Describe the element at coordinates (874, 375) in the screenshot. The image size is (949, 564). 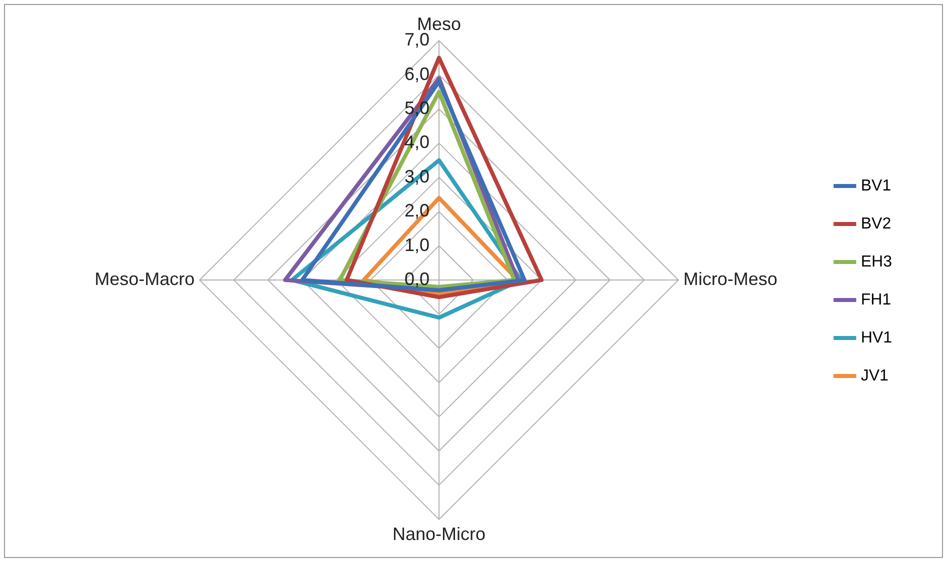
I see `legend-label: JV1` at that location.